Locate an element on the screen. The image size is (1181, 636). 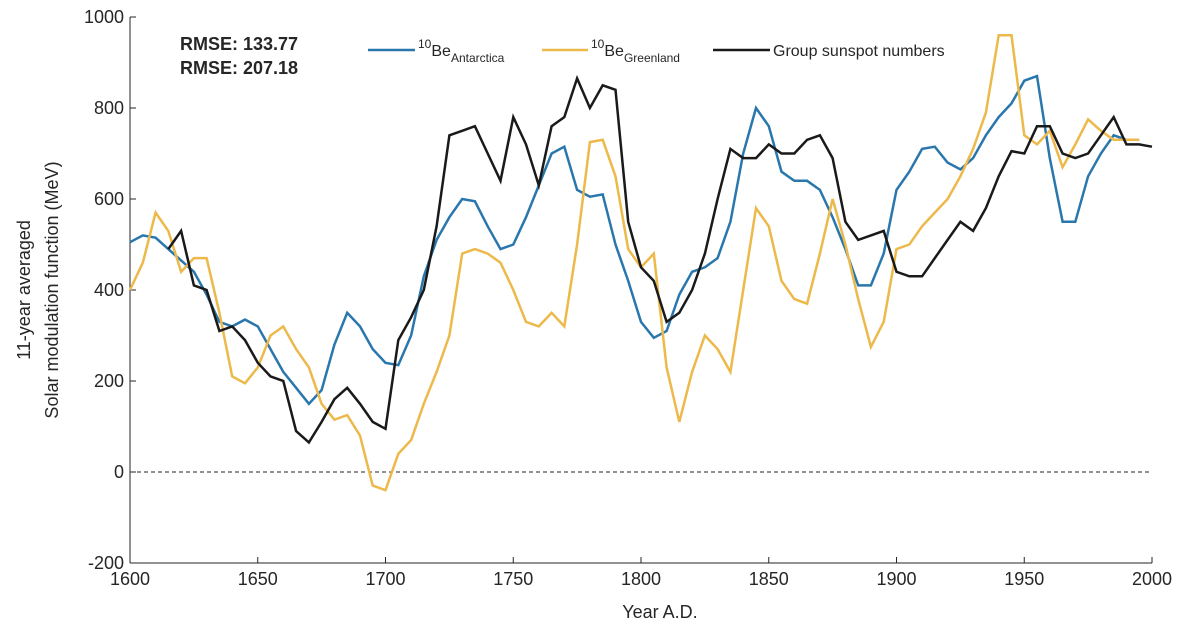
y-axis-label: Solar modulation function (MeV) is located at coordinates (52, 289).